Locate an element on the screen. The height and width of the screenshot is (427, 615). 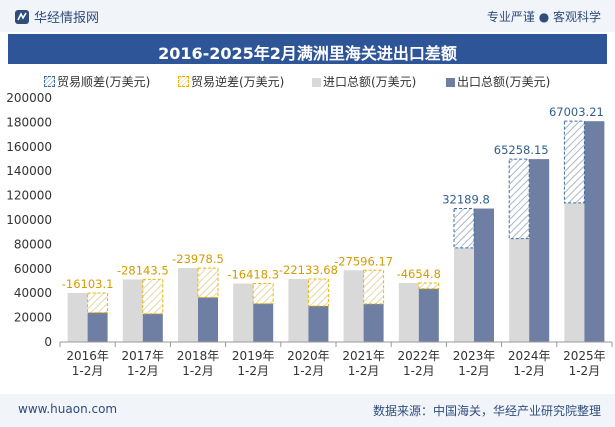
legend-swatch-import is located at coordinates (316, 82).